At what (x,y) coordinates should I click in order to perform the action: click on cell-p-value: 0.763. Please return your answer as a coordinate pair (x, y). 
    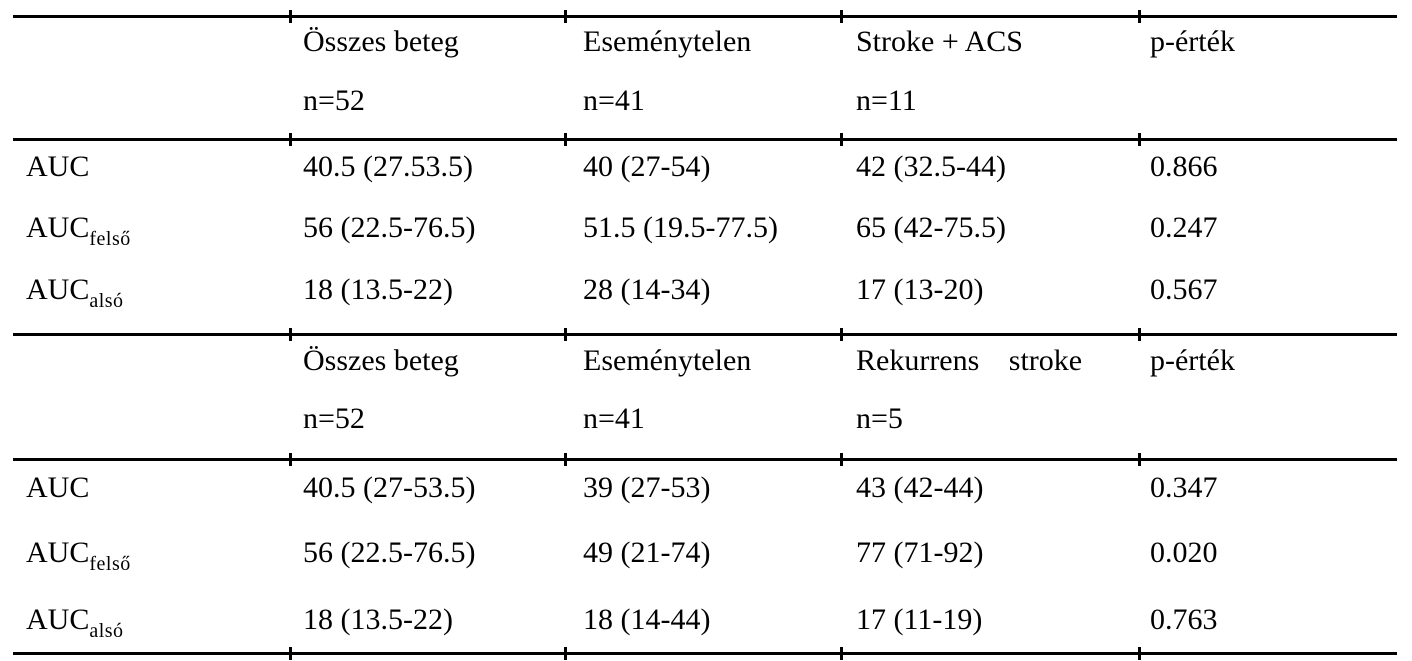
    Looking at the image, I should click on (1184, 619).